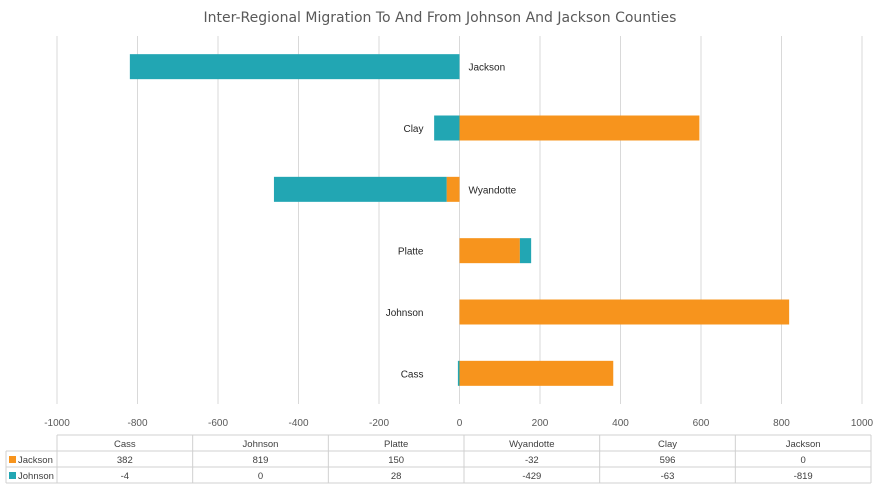 The width and height of the screenshot is (880, 491). Describe the element at coordinates (447, 128) in the screenshot. I see `bar-johnson-clay` at that location.